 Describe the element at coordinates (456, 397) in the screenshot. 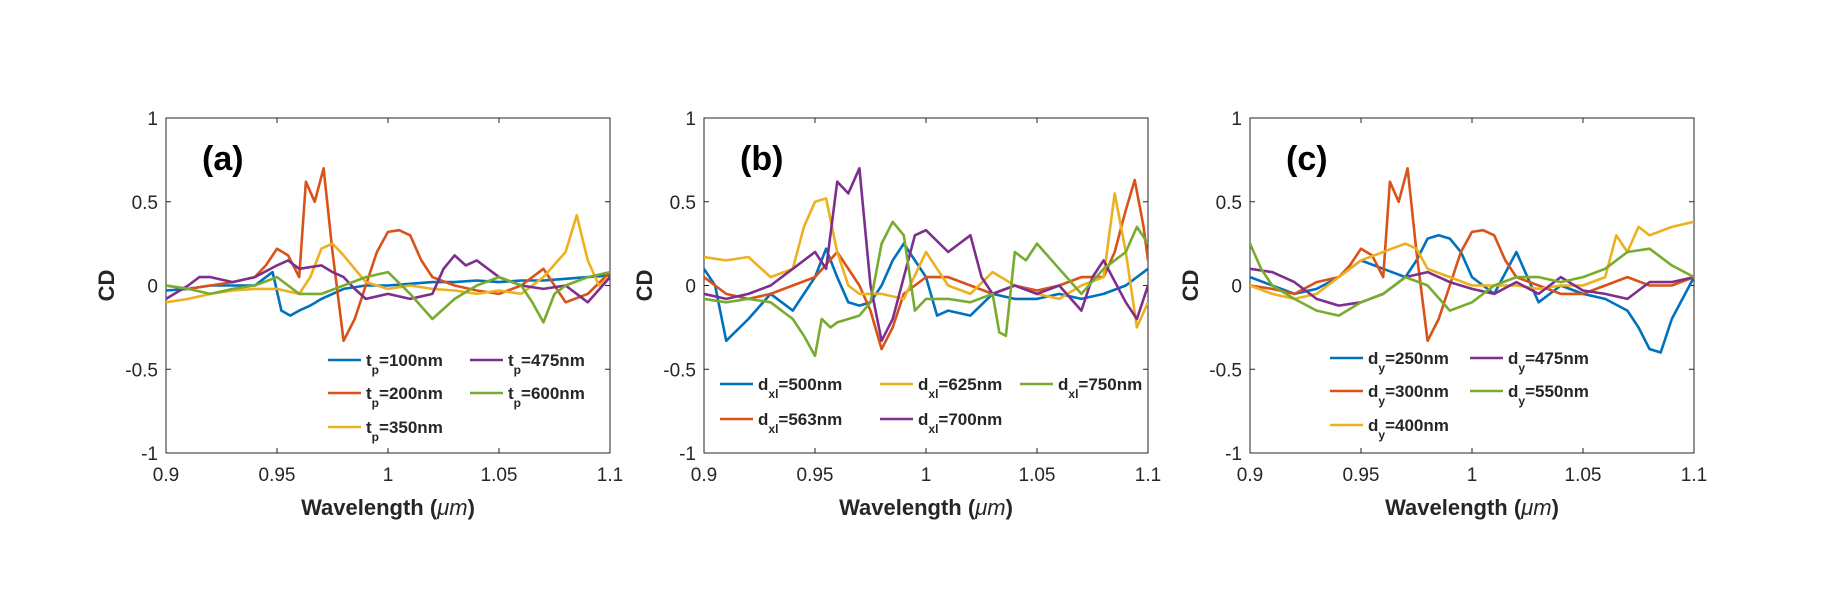

I see `legend: tp=100nm tp=475nm tp=200nm tp=600nm tp=350nm` at that location.